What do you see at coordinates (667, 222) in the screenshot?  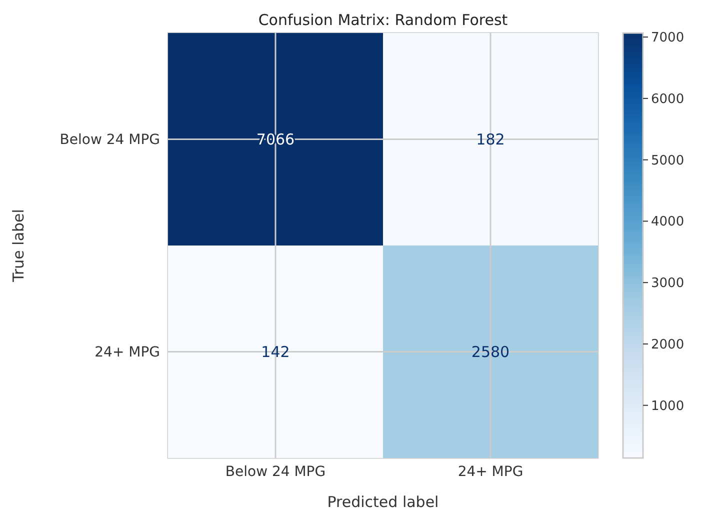 I see `color-bar-label: 4000` at bounding box center [667, 222].